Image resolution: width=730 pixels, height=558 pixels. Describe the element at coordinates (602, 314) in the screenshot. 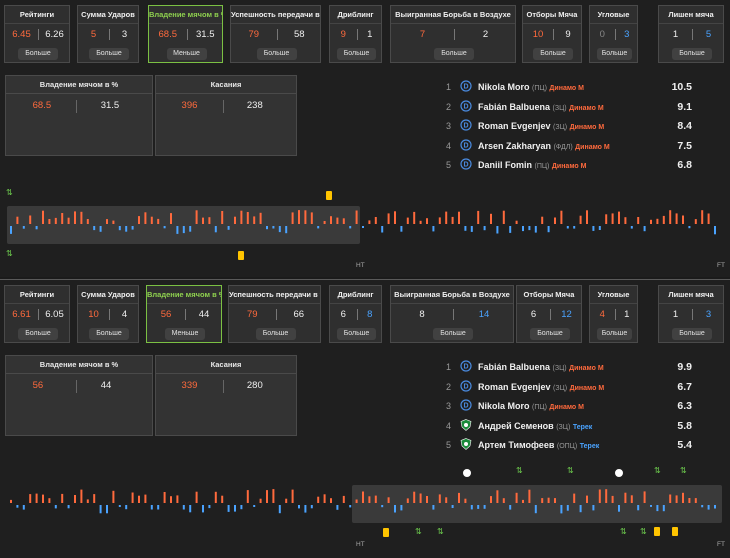

I see `stat-home-value: 4` at that location.